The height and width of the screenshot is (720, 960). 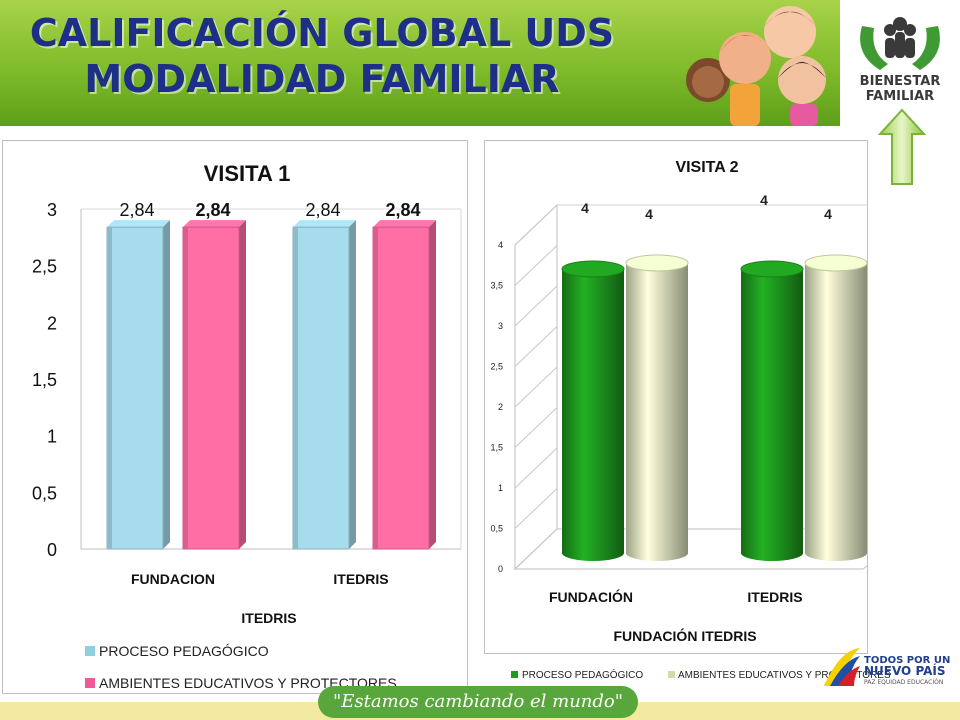 What do you see at coordinates (90, 683) in the screenshot?
I see `chart1-legend-swatch-ambientes` at bounding box center [90, 683].